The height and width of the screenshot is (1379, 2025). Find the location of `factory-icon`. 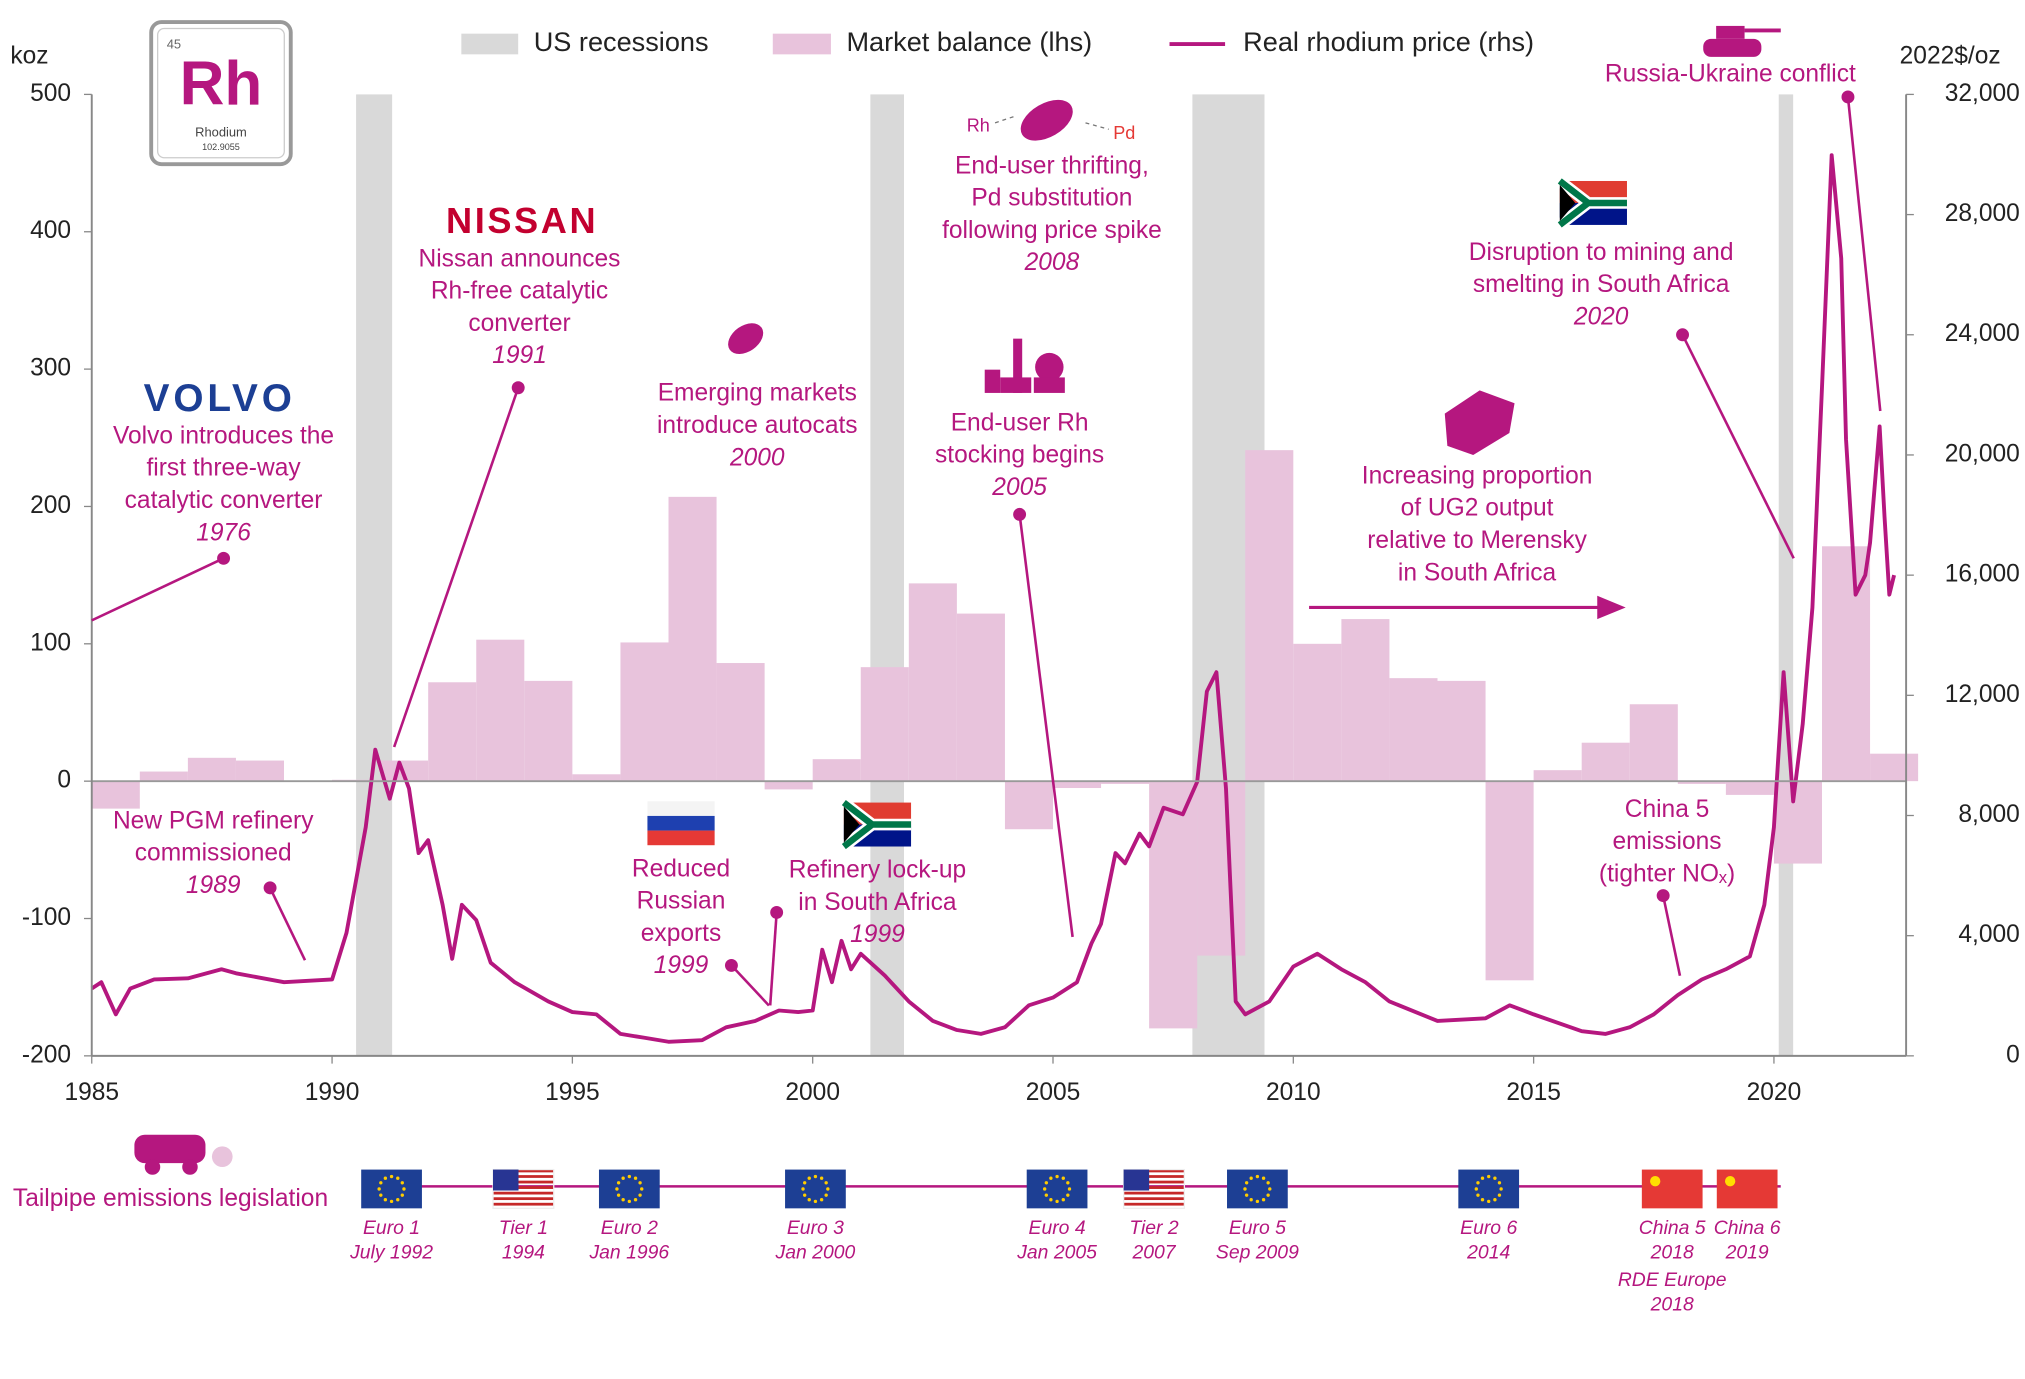

factory-icon is located at coordinates (1024, 365).